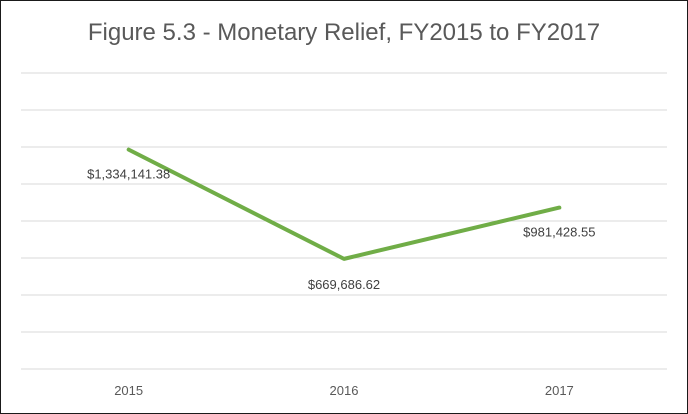 The image size is (688, 414). Describe the element at coordinates (128, 174) in the screenshot. I see `data-label-2015: $1,334,141.38` at that location.